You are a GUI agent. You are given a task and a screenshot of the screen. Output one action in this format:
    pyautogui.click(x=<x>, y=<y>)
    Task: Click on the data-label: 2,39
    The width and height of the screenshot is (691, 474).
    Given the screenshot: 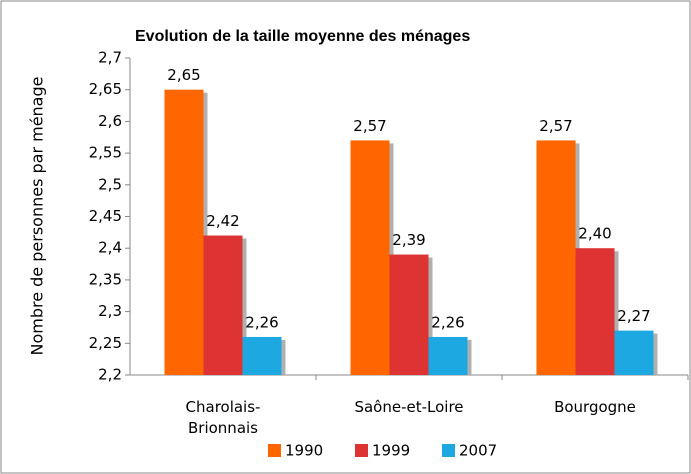 What is the action you would take?
    pyautogui.click(x=408, y=240)
    